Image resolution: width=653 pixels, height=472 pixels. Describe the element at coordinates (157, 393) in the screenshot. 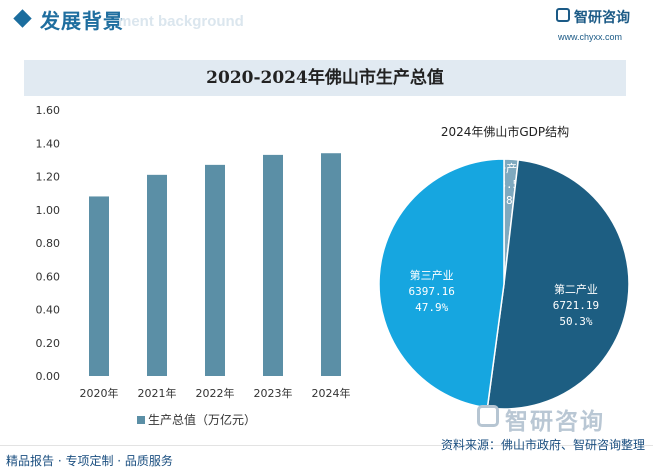

I see `x-tick-label: 2021年` at that location.